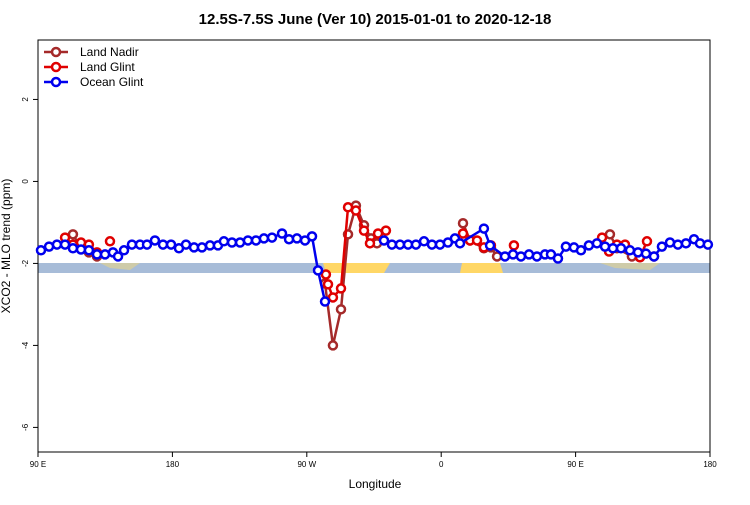  I want to click on y-tick-label: 0, so click(25, 181).